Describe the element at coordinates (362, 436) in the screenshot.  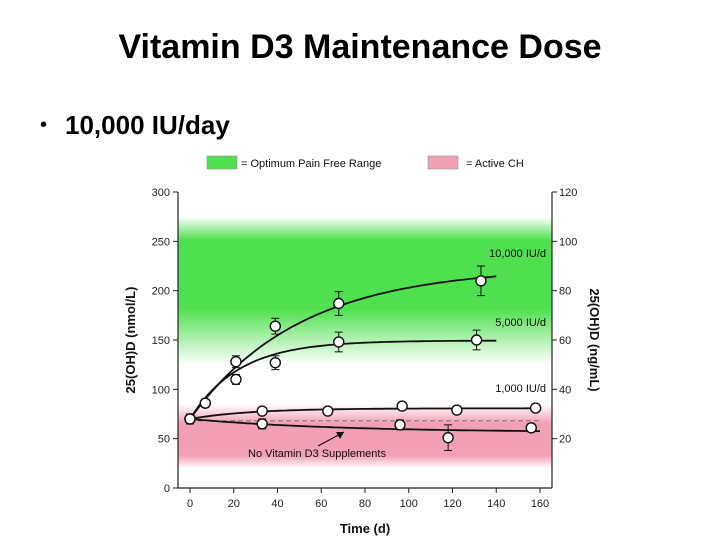
I see `series-no-vitamin-d3-supplements: No Vitamin D3 Supplements` at that location.